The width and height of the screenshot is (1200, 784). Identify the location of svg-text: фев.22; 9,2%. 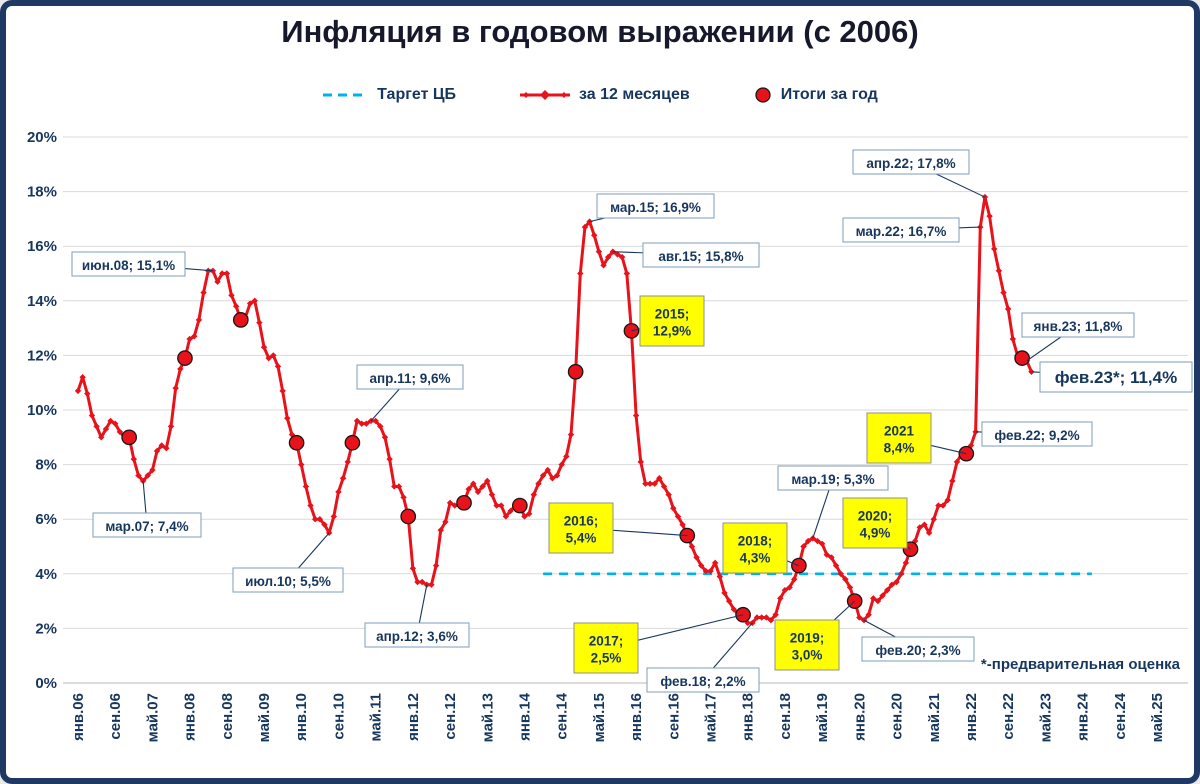
(1036, 435).